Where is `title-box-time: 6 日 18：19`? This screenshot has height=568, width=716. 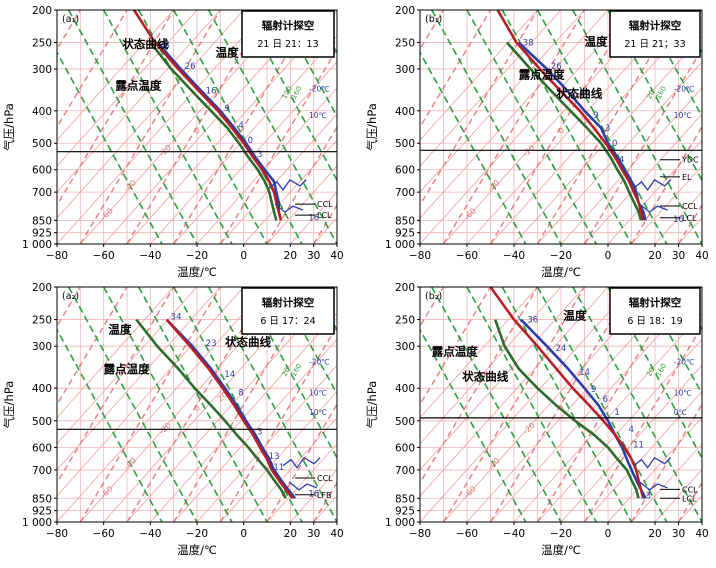 title-box-time: 6 日 18：19 is located at coordinates (654, 321).